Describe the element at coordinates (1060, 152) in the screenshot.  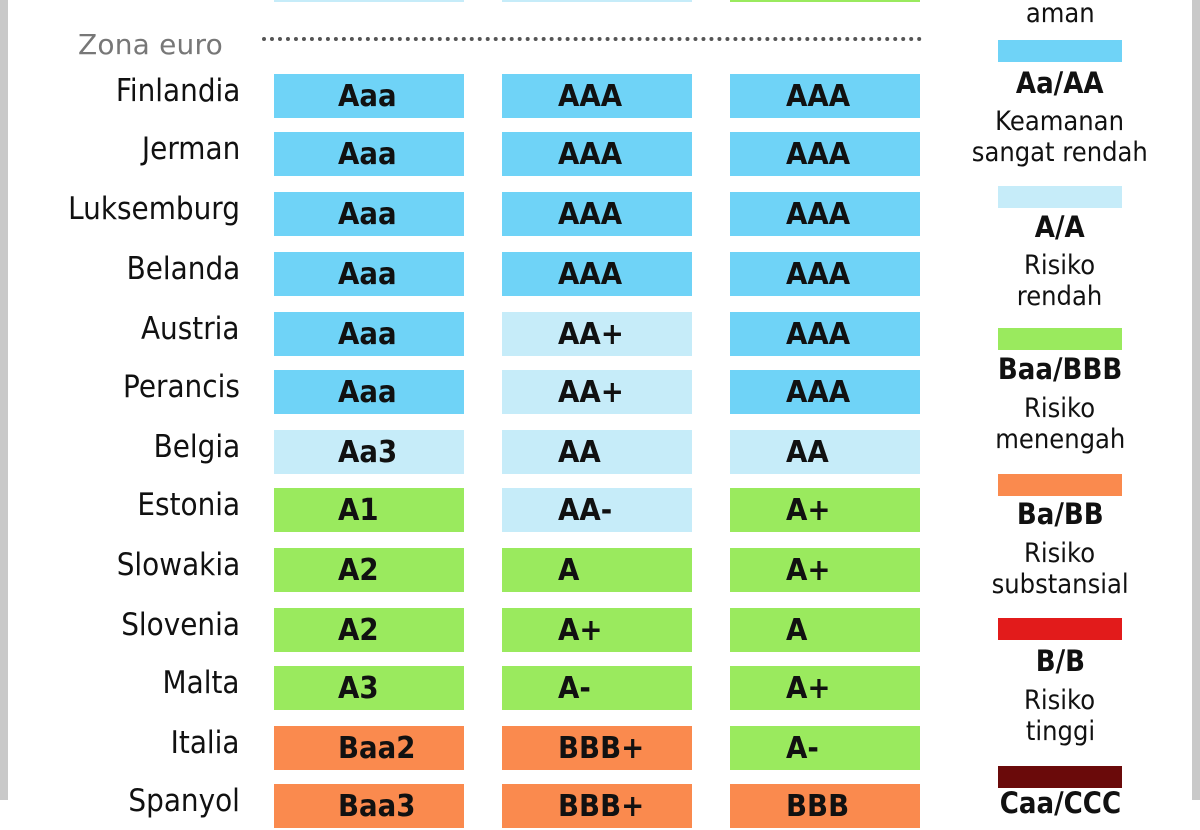
I see `legend-description-line: sangat rendah` at that location.